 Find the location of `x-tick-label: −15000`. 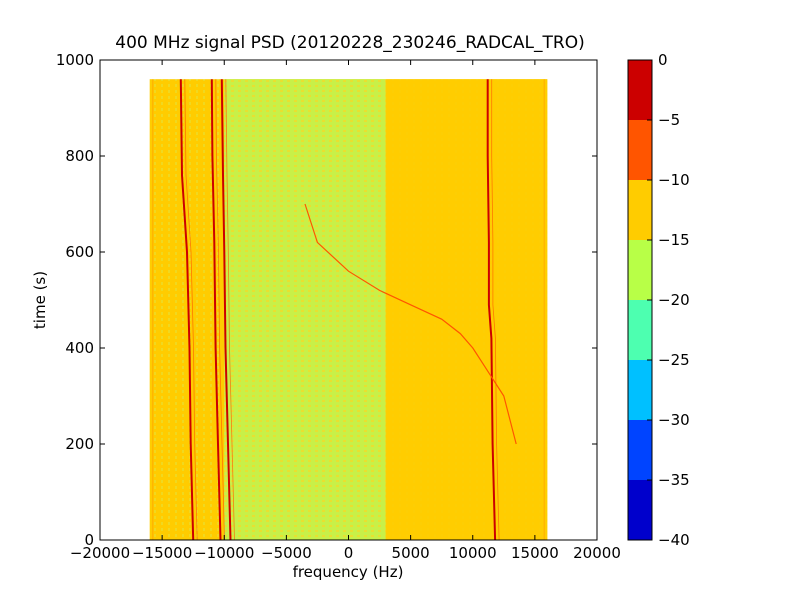

x-tick-label: −15000 is located at coordinates (162, 553).